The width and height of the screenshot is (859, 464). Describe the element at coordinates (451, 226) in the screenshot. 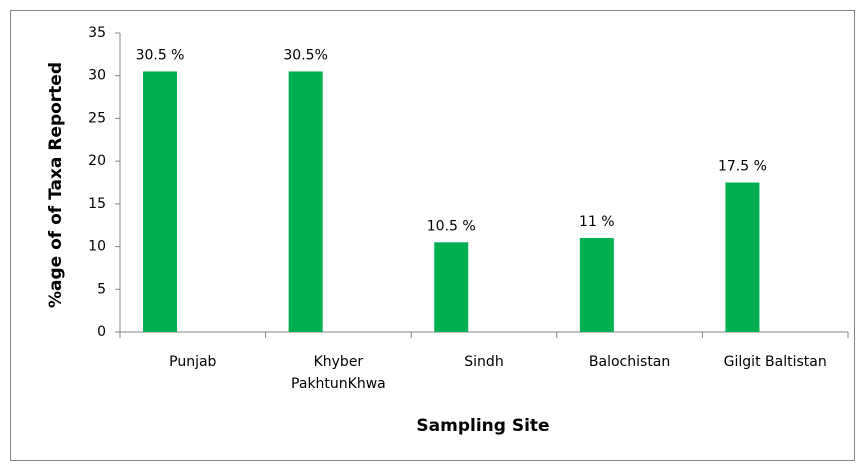

I see `data-label: 10.5 %` at that location.